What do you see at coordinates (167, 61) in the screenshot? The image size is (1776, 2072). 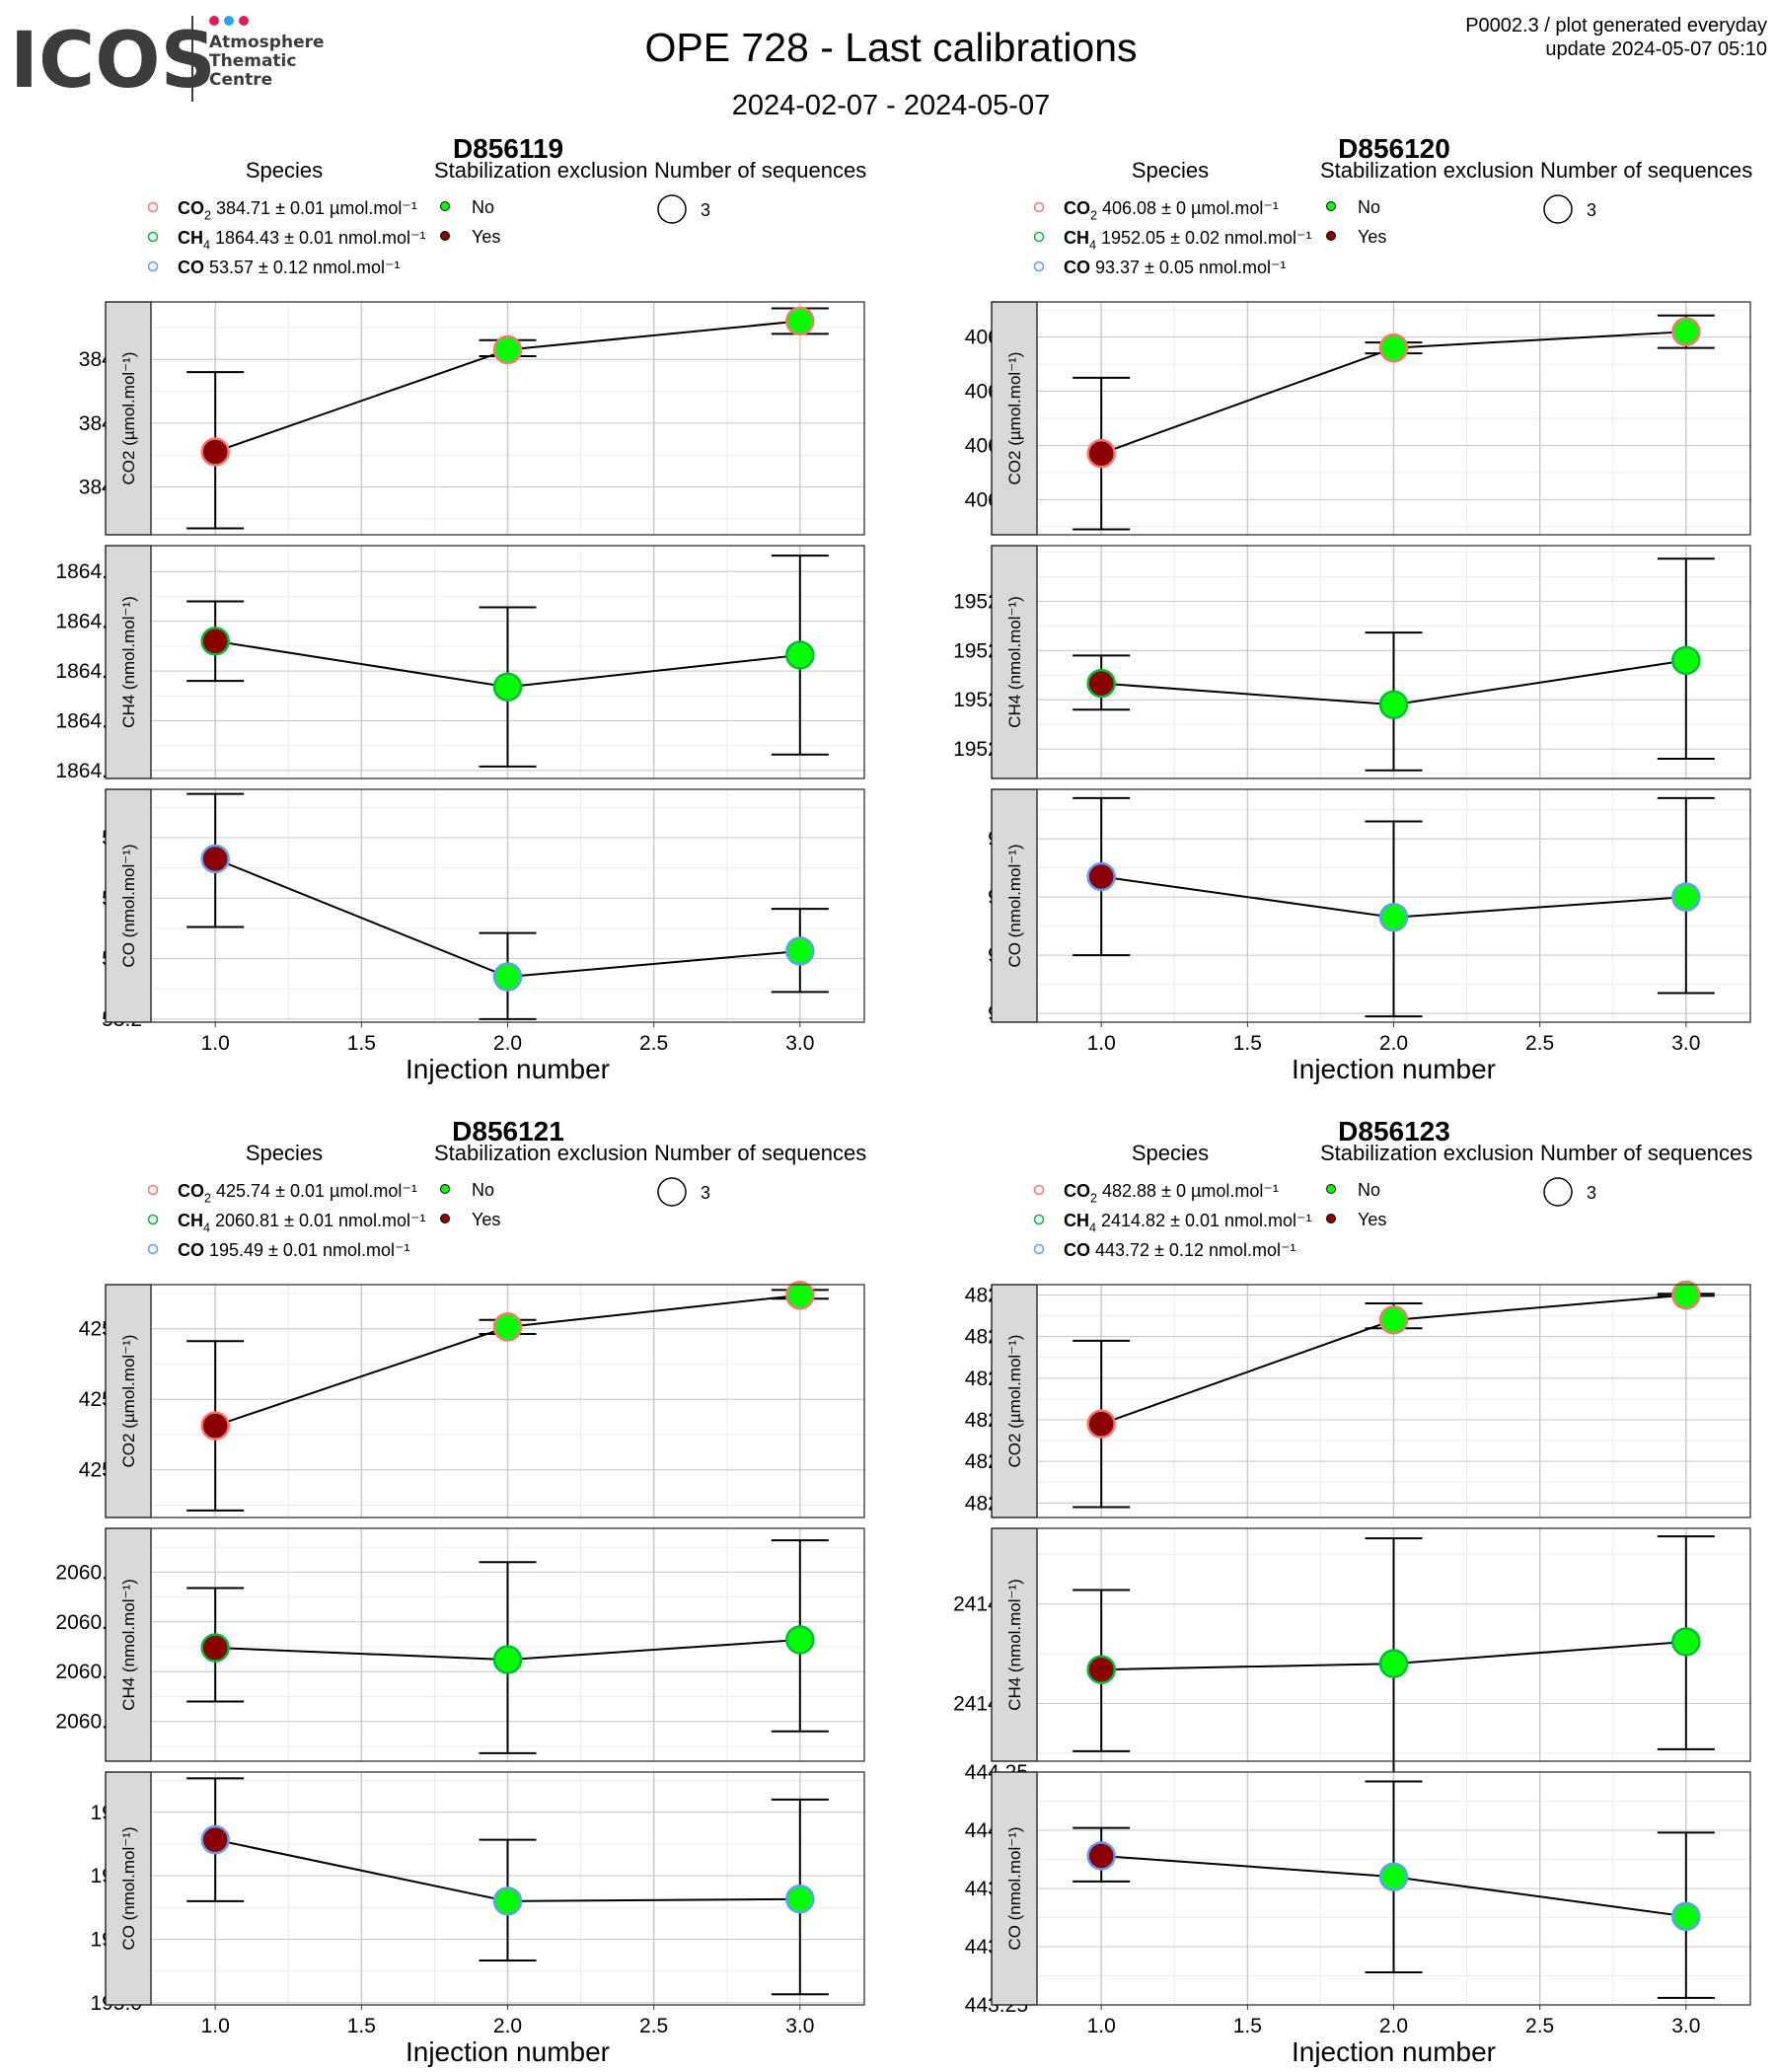 I see `icos-logo: ICOS Atmosphere Thematic Centre` at bounding box center [167, 61].